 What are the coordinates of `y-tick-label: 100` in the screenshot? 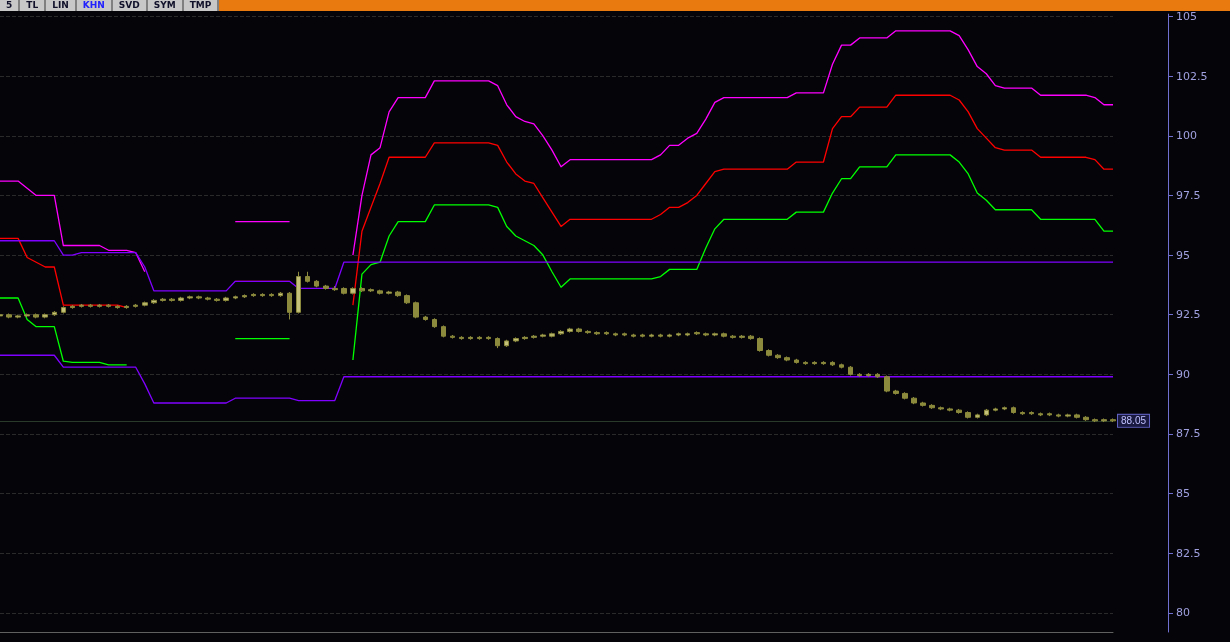 It's located at (1186, 136).